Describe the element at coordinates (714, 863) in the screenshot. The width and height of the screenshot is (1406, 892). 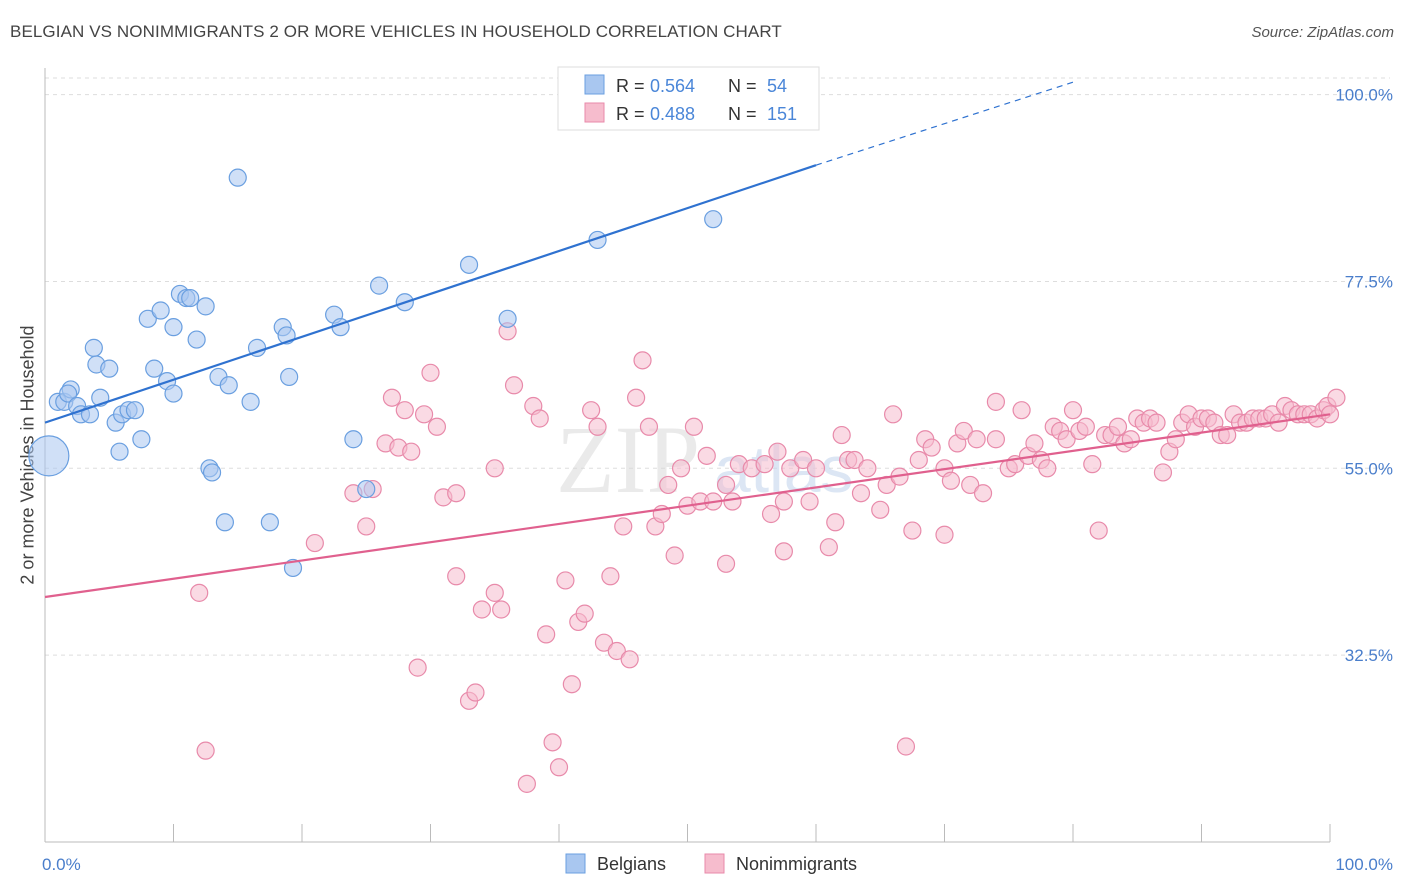
I see `legend-bottom-swatch-nonimmigrants` at that location.